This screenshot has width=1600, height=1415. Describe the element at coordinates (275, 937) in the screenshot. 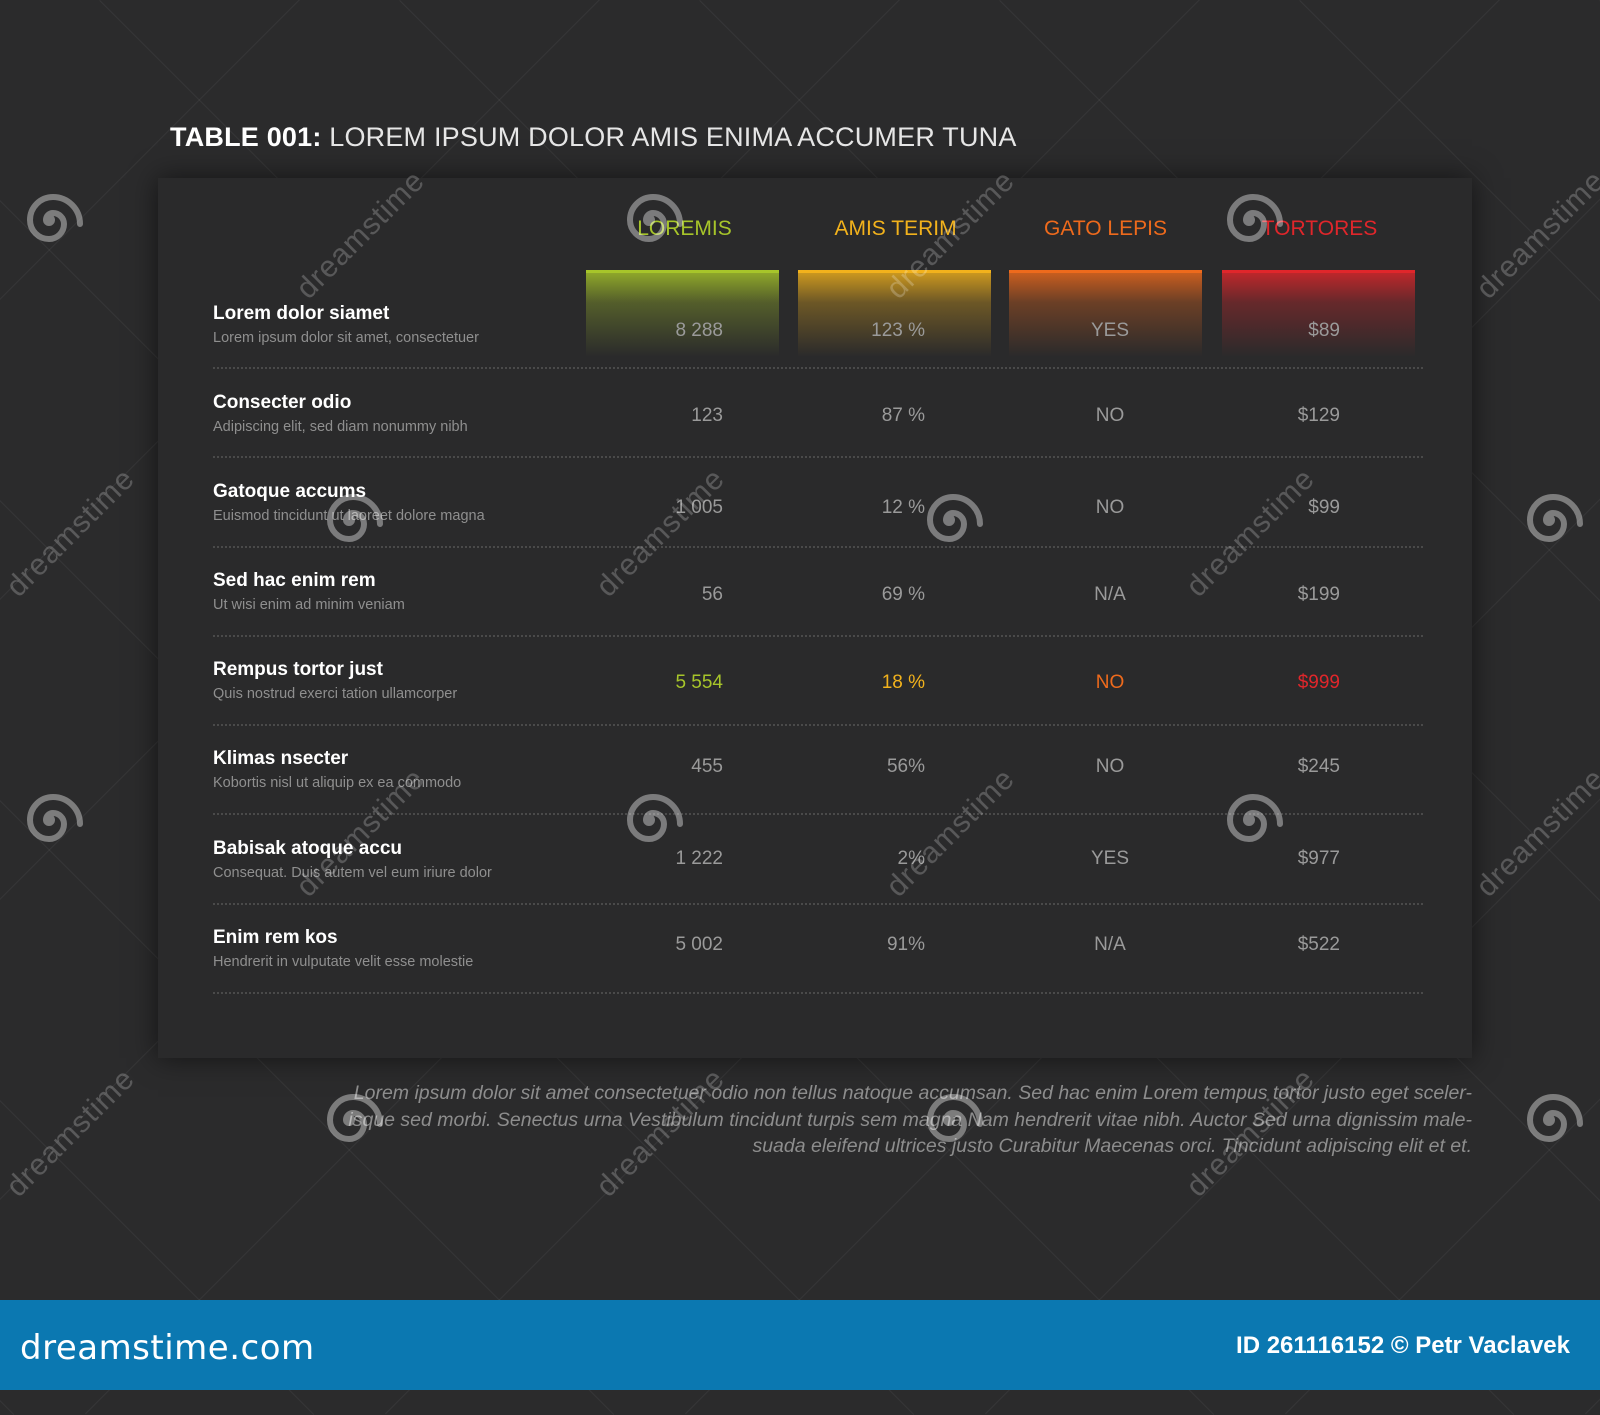

I see `row-title: Enim rem kos` at that location.